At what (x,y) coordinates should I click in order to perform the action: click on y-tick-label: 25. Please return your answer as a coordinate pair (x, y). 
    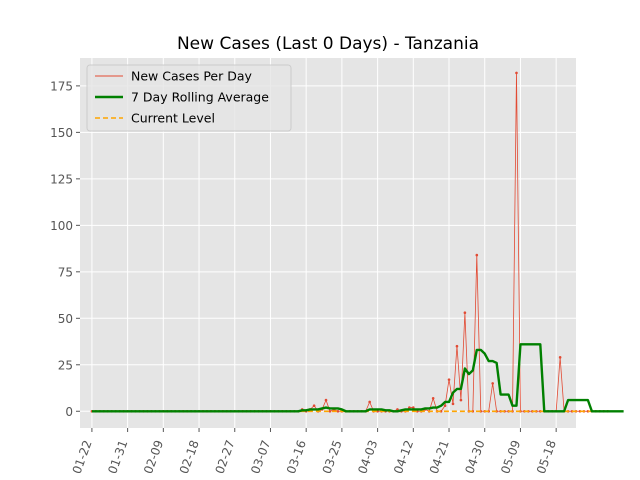
    Looking at the image, I should click on (65, 365).